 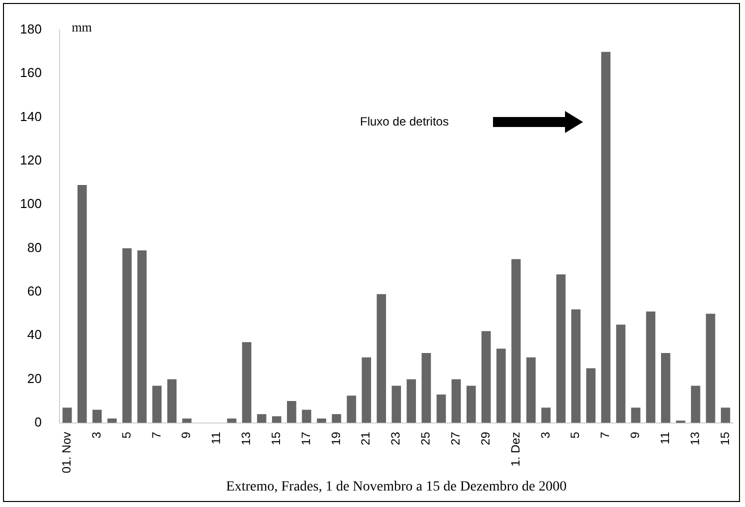 What do you see at coordinates (82, 26) in the screenshot?
I see `y-axis-title: mm` at bounding box center [82, 26].